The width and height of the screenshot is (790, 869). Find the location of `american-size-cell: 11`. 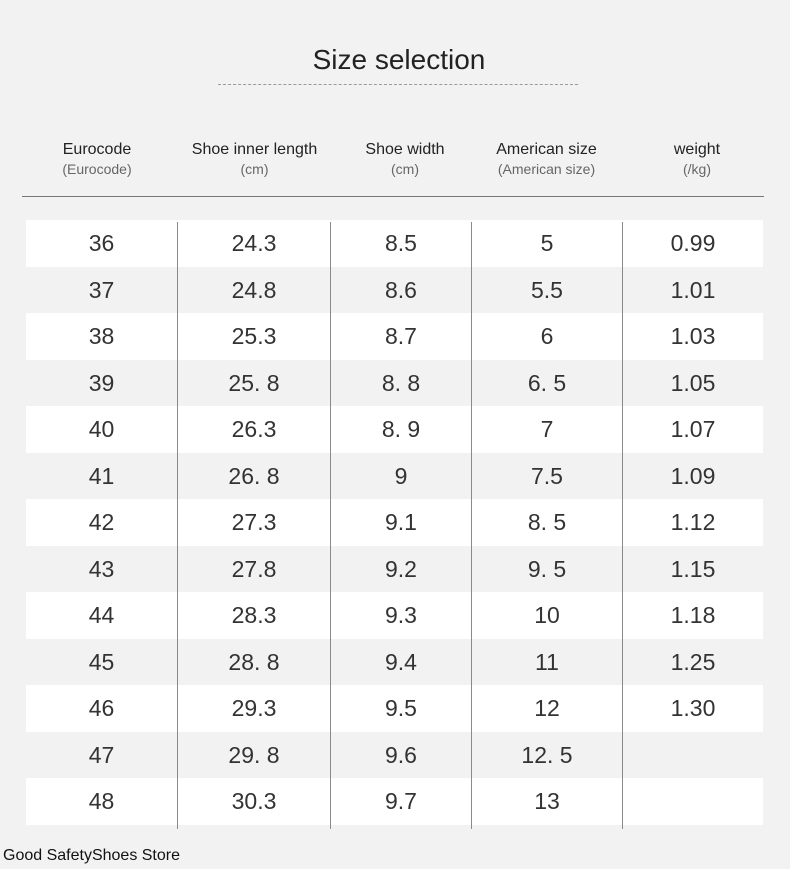

american-size-cell: 11 is located at coordinates (547, 661).